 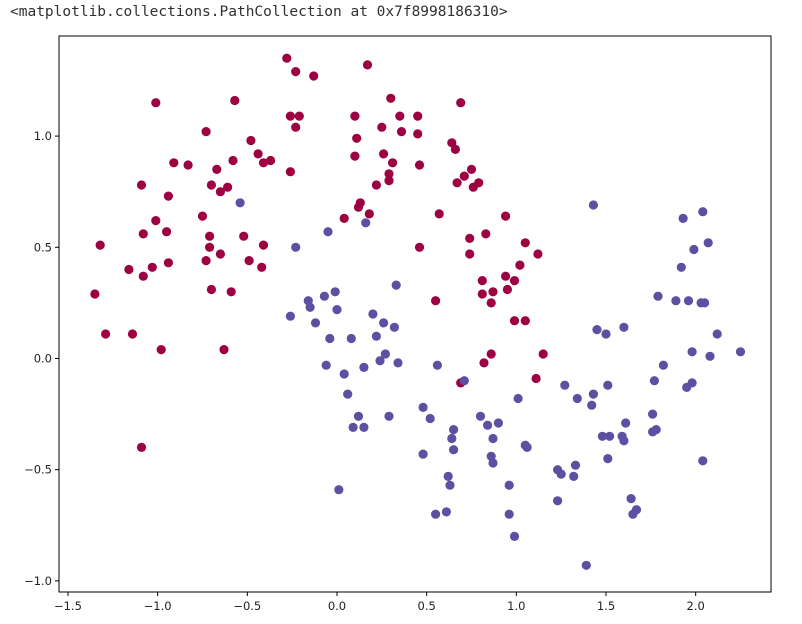 What do you see at coordinates (68, 606) in the screenshot?
I see `x-tick-label: −1.5` at bounding box center [68, 606].